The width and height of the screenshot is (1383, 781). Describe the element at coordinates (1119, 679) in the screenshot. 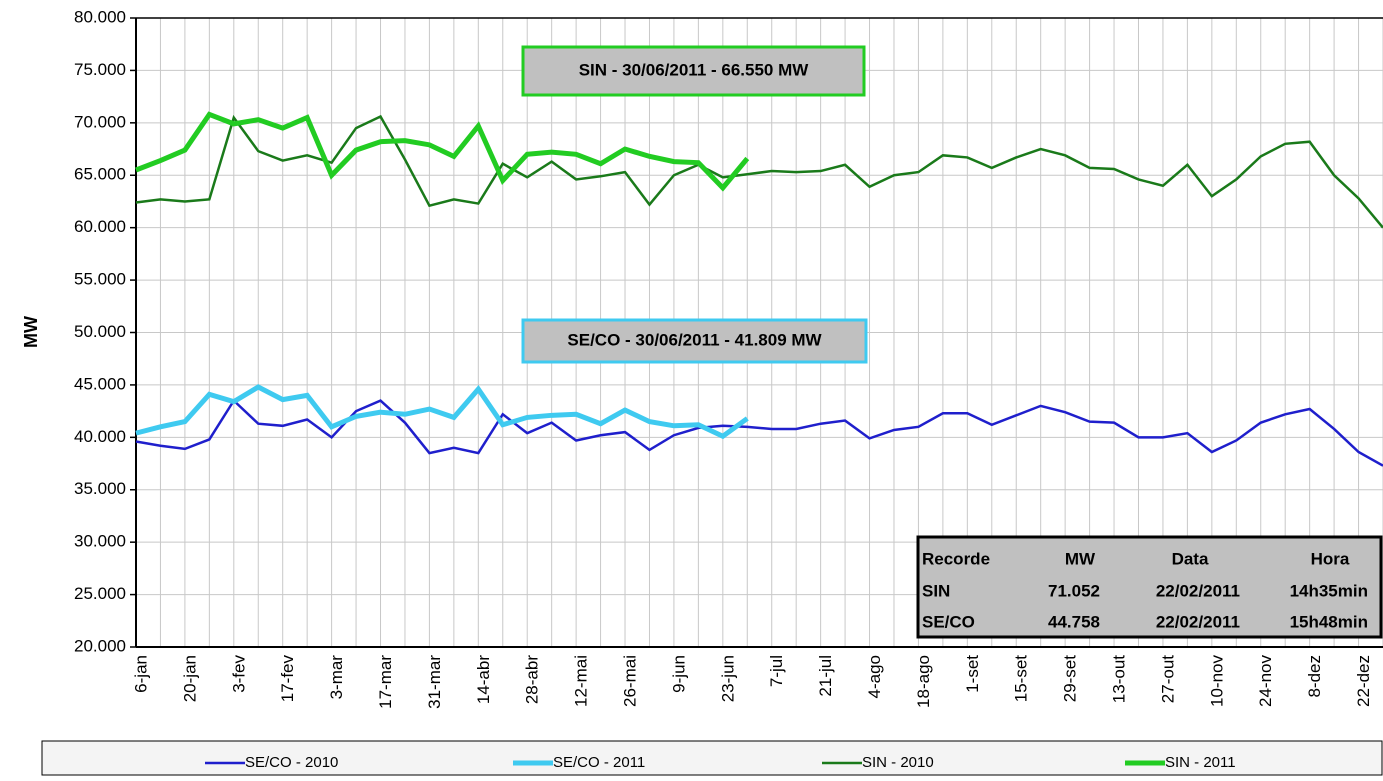

I see `x-tick-label: 13-out` at that location.